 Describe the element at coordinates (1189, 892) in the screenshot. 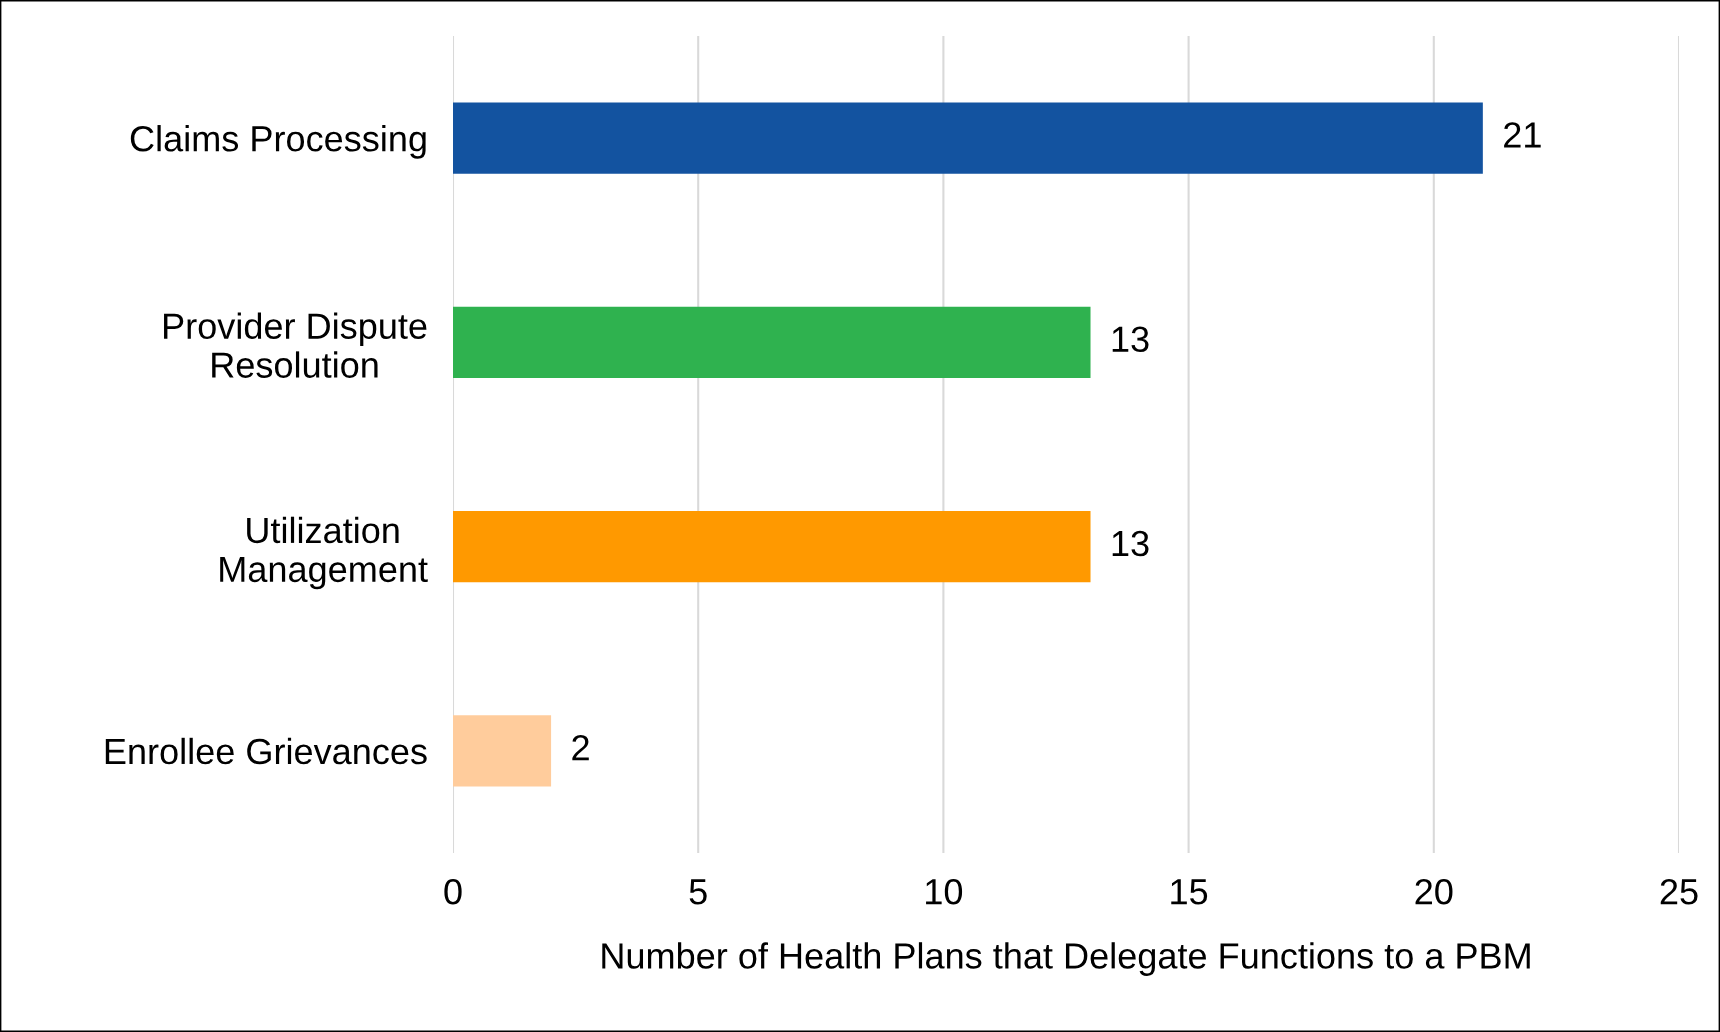

I see `x-tick-label: 15` at that location.